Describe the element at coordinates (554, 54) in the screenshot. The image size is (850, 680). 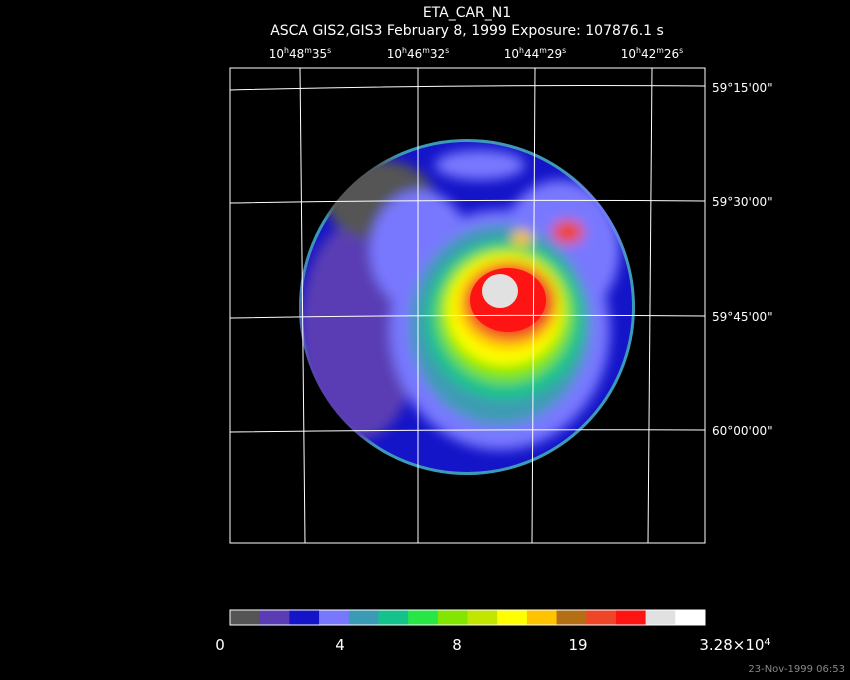
I see `label-part: 29` at that location.